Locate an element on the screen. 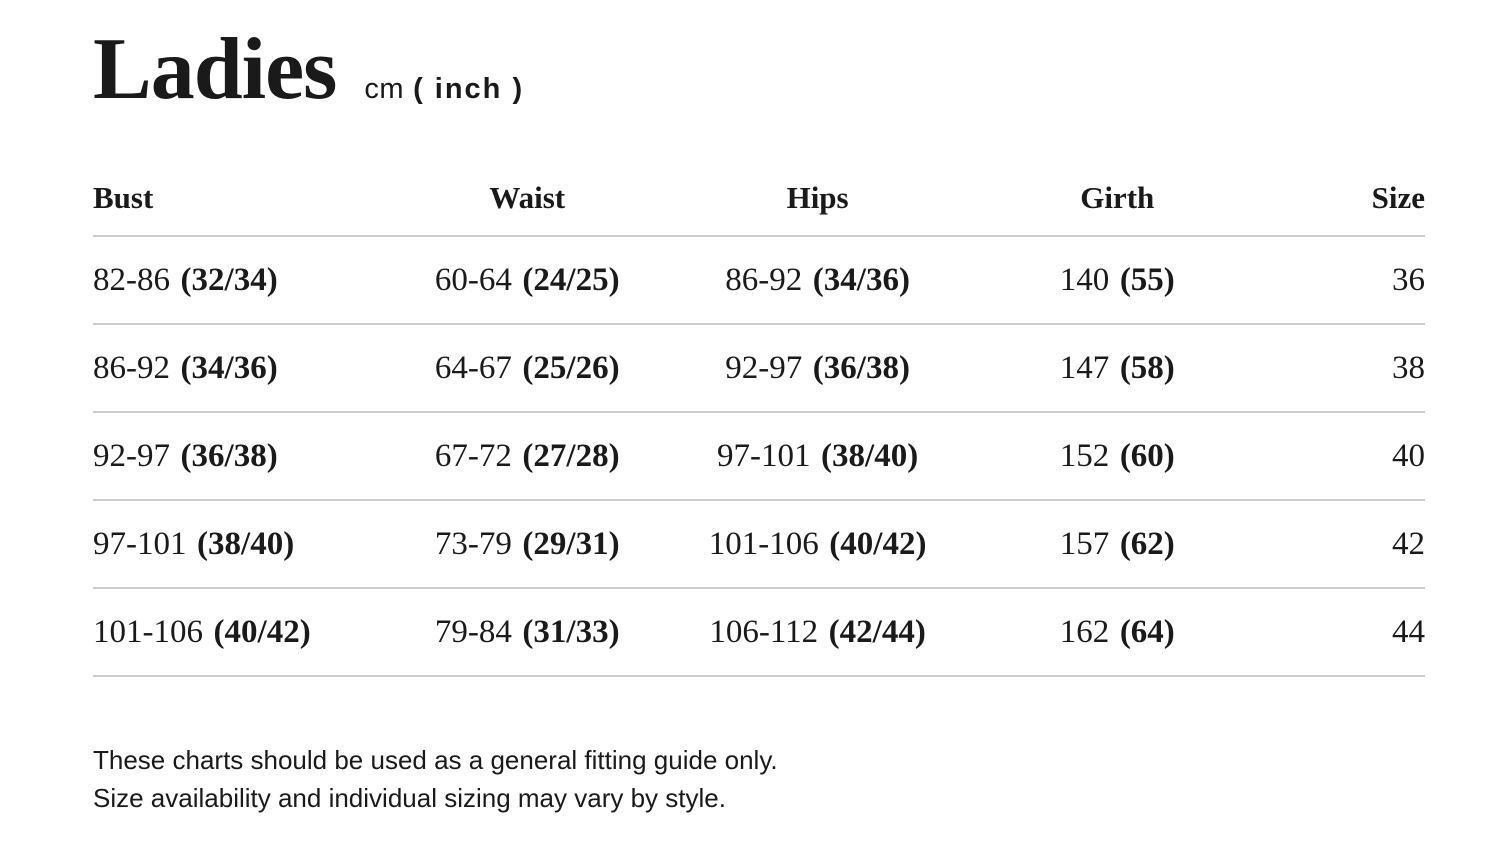 The height and width of the screenshot is (848, 1498). waist-inch-value: (24/25) is located at coordinates (571, 279).